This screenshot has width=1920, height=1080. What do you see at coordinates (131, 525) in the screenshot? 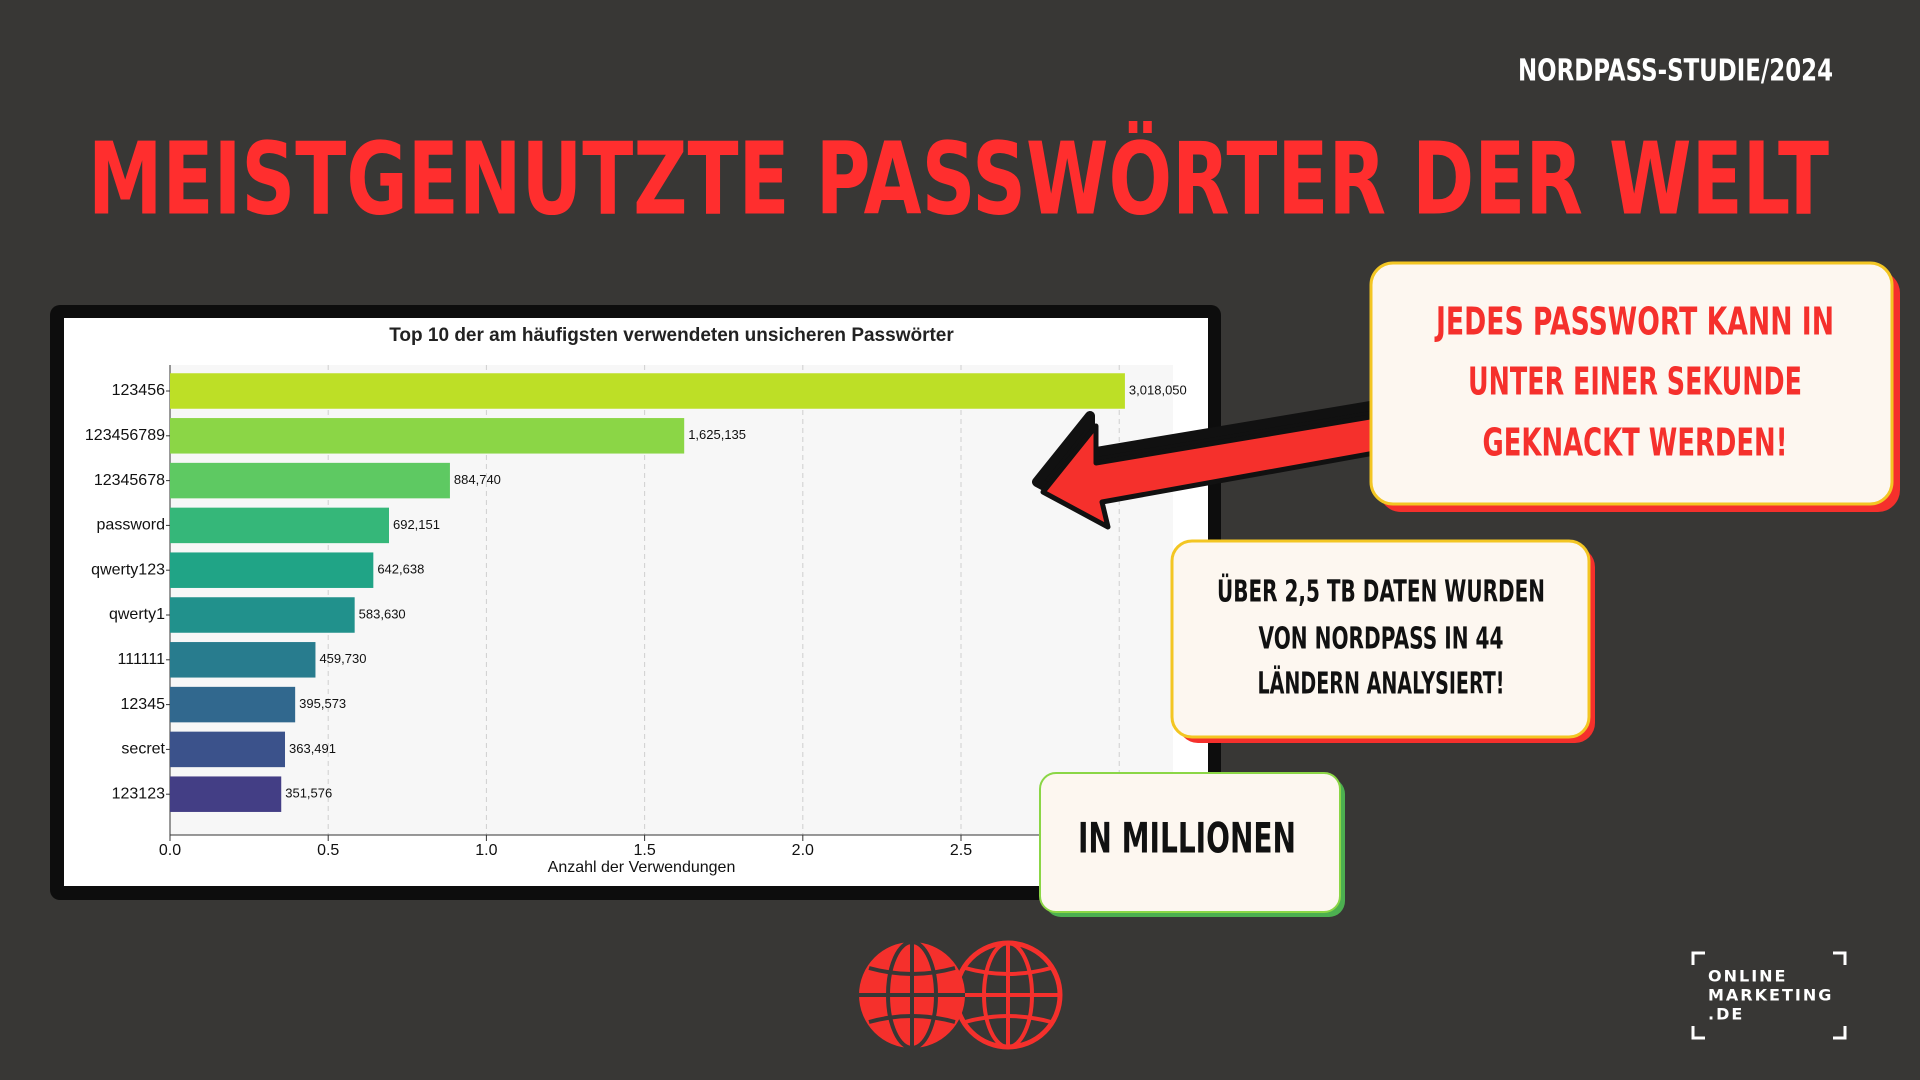
I see `y-tick-label: password` at bounding box center [131, 525].